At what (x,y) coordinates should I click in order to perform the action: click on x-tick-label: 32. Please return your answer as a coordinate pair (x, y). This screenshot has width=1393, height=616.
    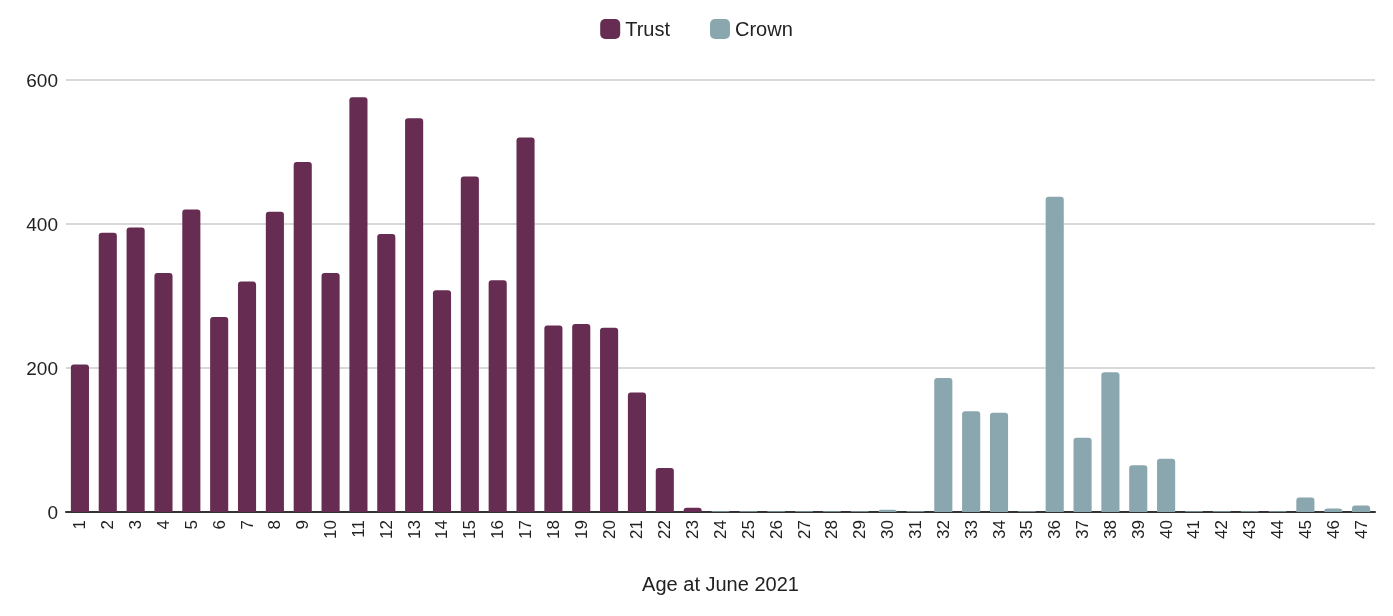
    Looking at the image, I should click on (943, 529).